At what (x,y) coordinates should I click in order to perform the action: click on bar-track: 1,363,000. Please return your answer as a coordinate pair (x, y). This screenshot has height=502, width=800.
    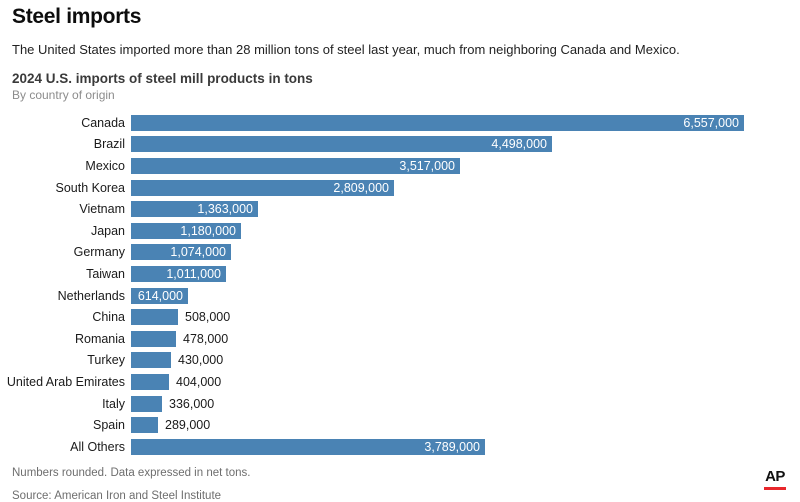
    Looking at the image, I should click on (465, 209).